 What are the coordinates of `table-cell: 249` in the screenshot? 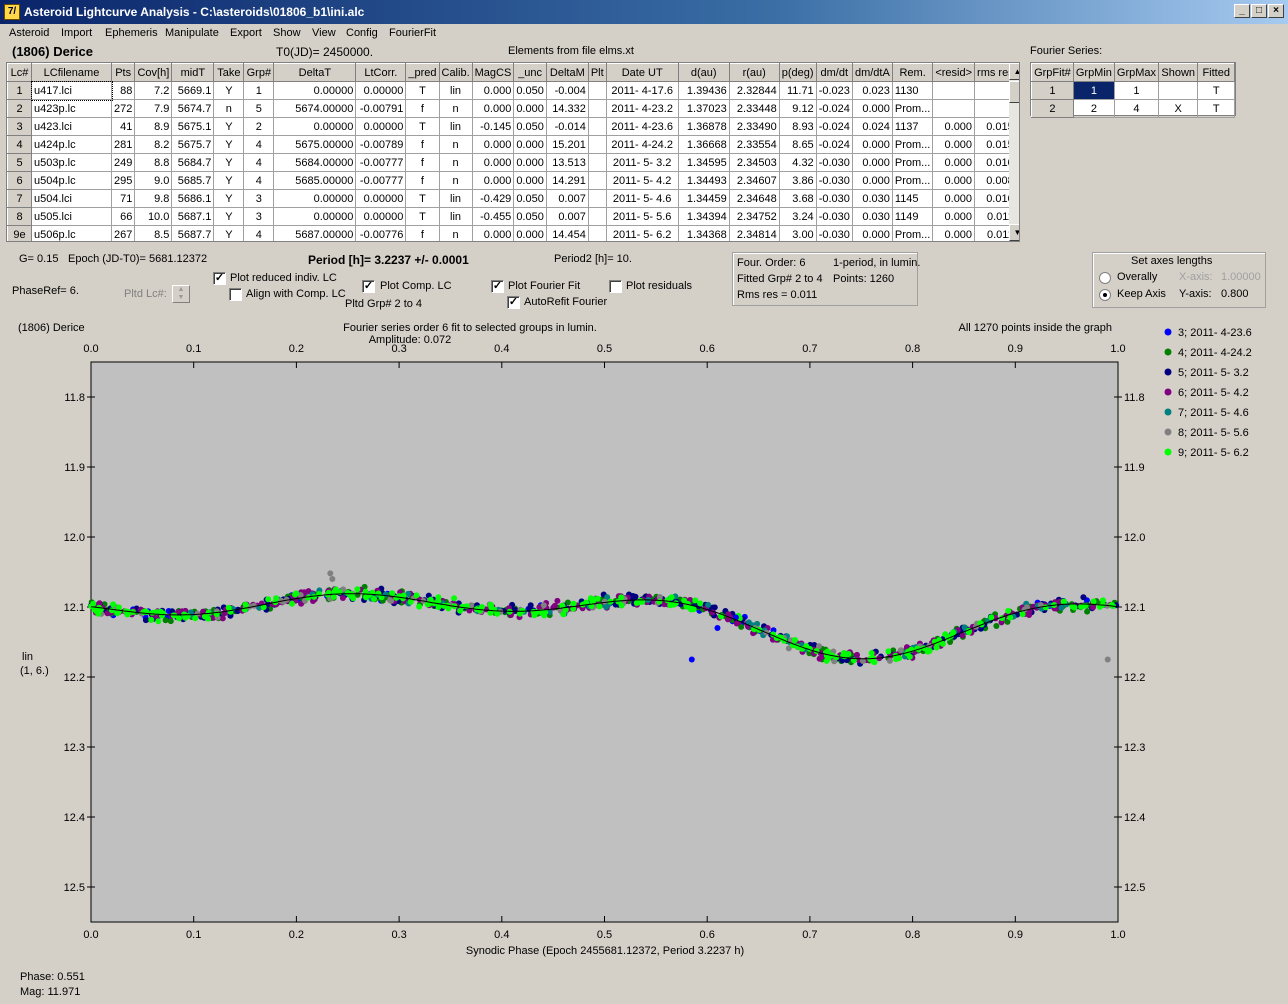 It's located at (123, 162).